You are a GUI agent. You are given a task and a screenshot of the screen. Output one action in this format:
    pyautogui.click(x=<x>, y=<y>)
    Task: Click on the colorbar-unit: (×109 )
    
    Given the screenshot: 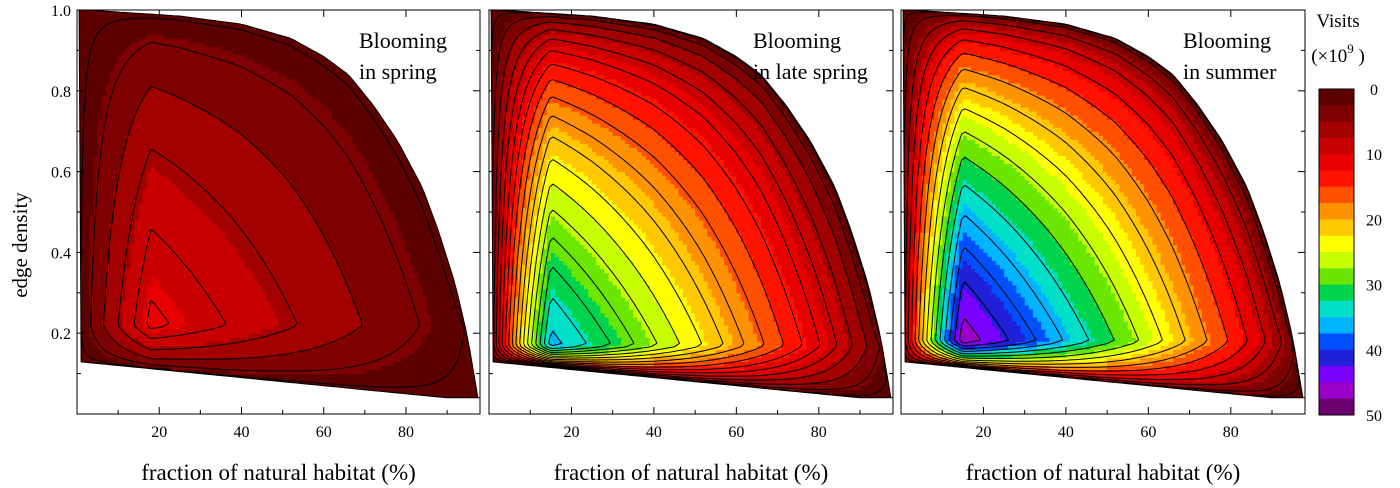 What is the action you would take?
    pyautogui.click(x=1338, y=54)
    